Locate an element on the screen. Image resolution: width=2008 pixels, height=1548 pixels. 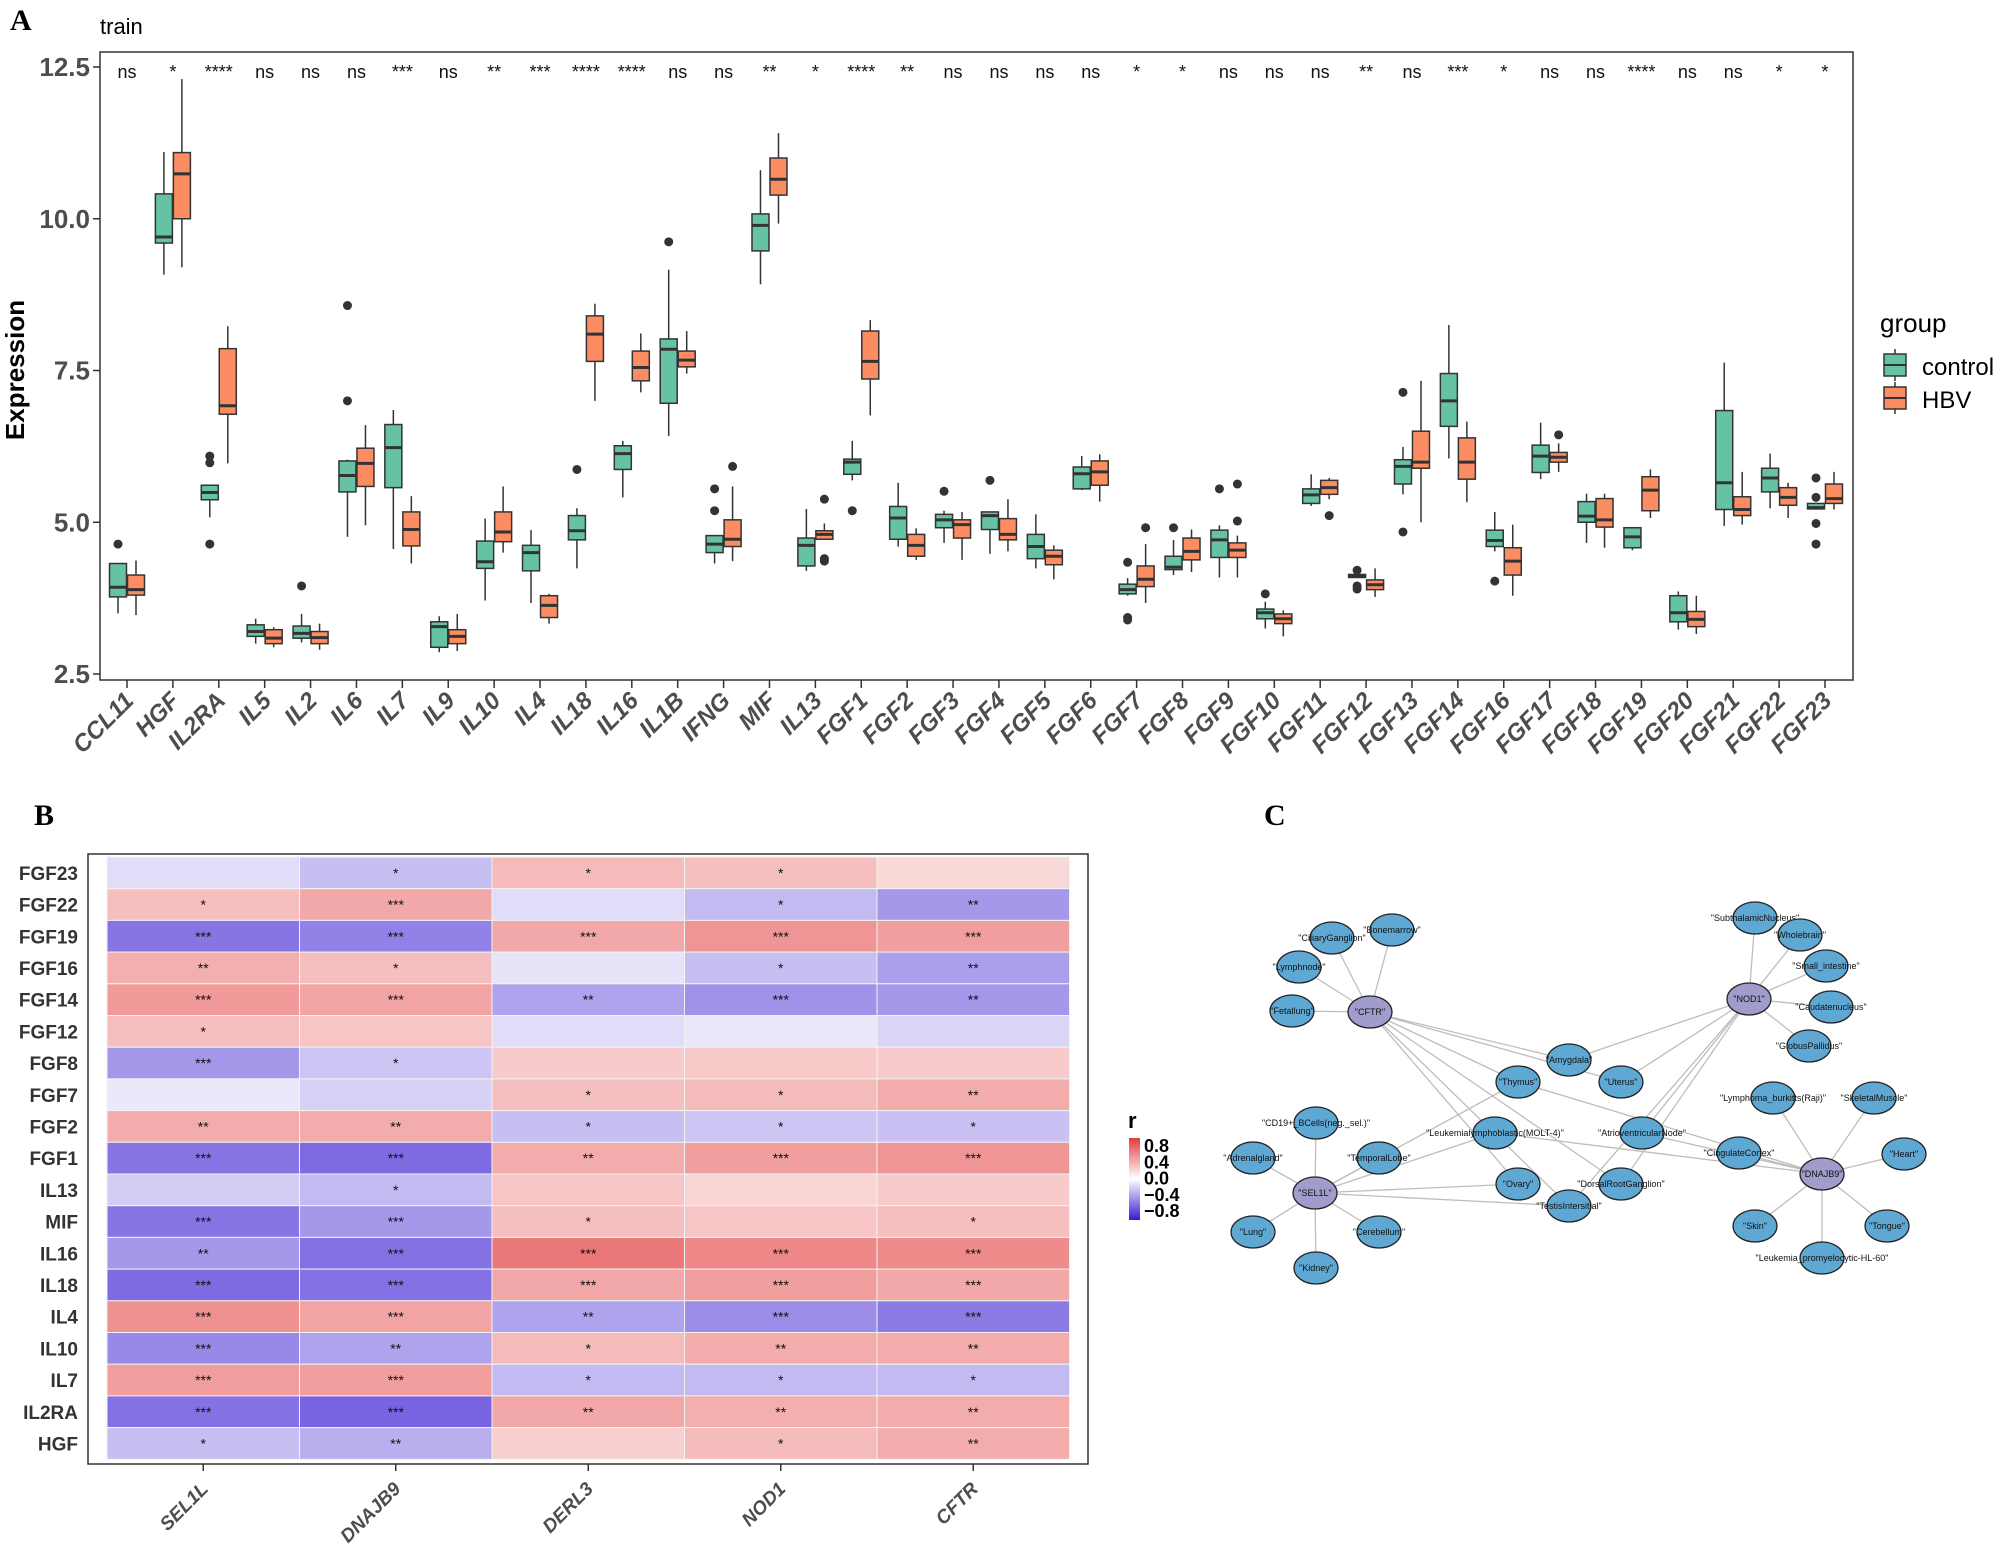
box-control-il13 is located at coordinates (806, 552).